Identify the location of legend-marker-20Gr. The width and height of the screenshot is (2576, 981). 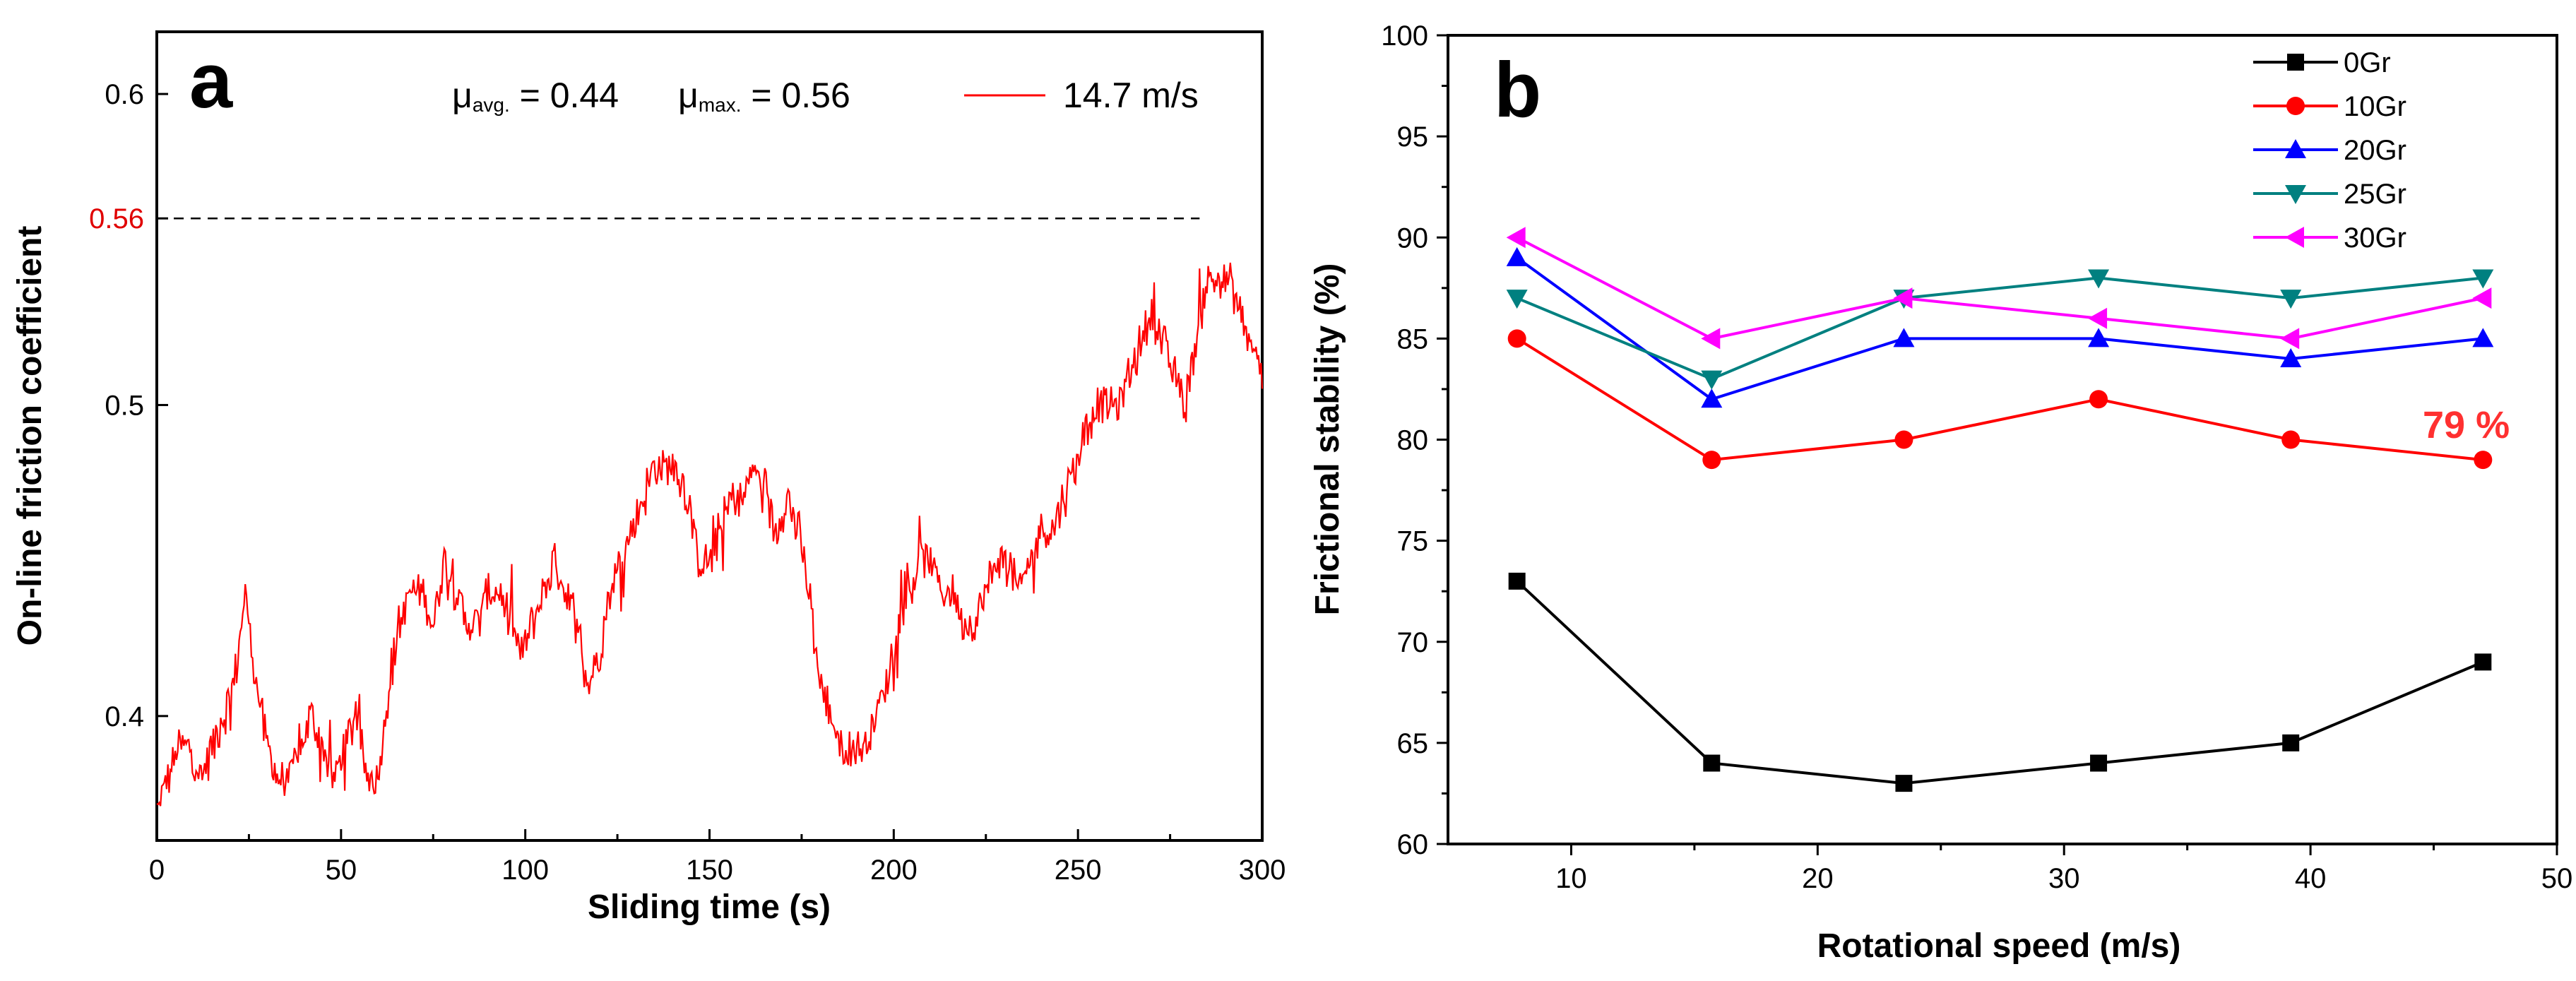
(2295, 148).